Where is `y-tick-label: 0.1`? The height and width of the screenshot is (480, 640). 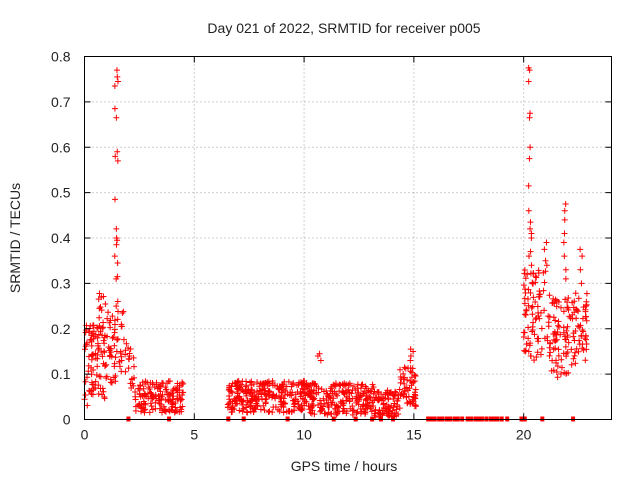 y-tick-label: 0.1 is located at coordinates (61, 374).